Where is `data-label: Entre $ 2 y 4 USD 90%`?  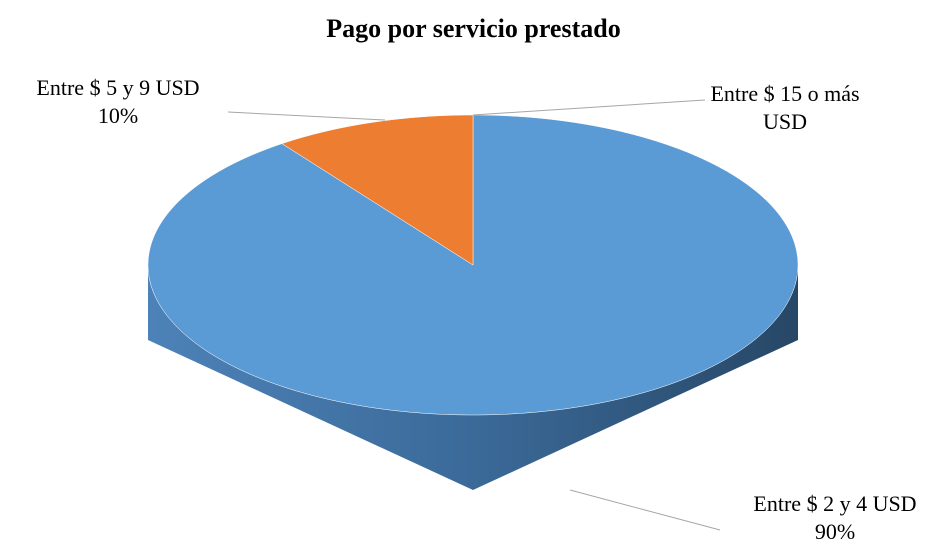
data-label: Entre $ 2 y 4 USD 90% is located at coordinates (823, 518).